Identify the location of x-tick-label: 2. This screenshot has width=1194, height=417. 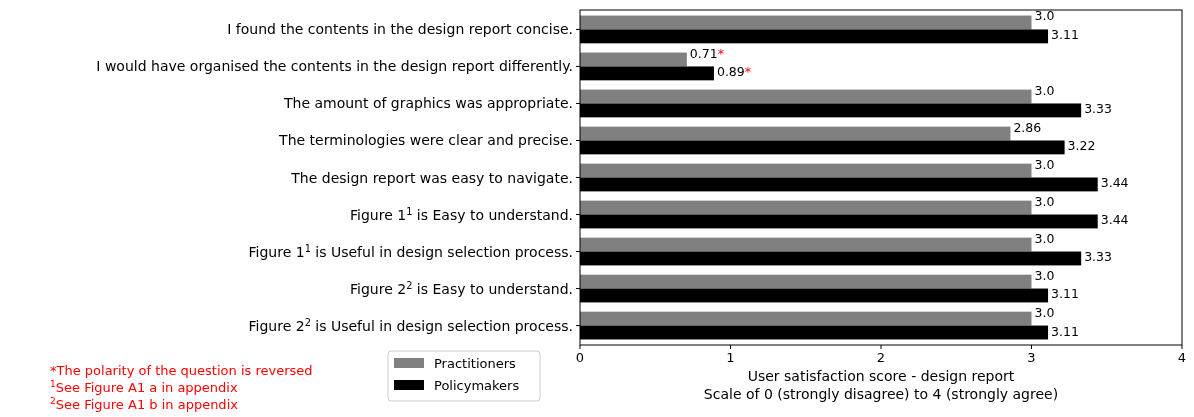
(881, 357).